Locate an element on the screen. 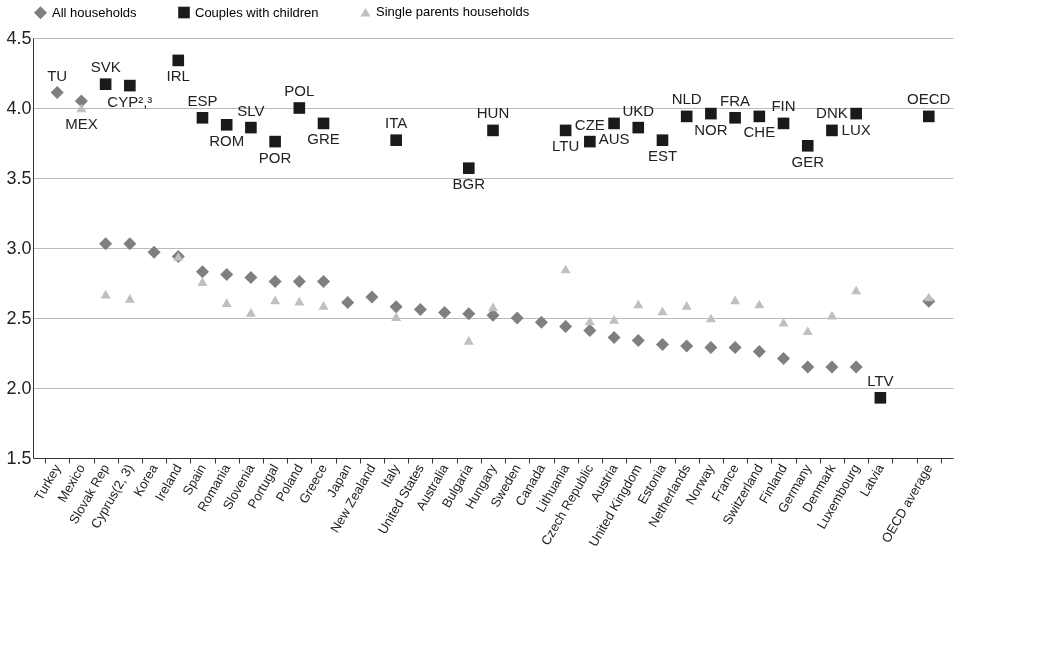  y-tick-label: 3.5 is located at coordinates (19, 177).